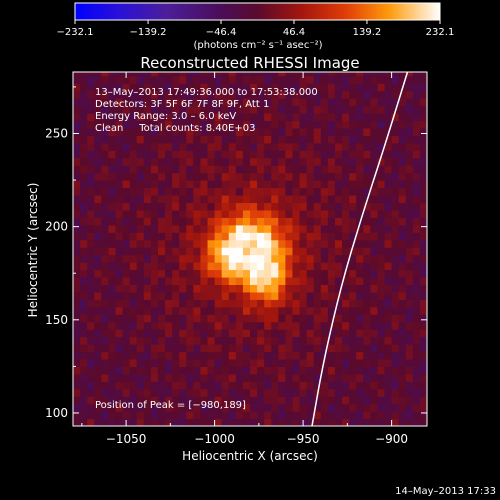 This screenshot has height=500, width=500. I want to click on chart-title: Reconstructed RHESSI Image, so click(249, 63).